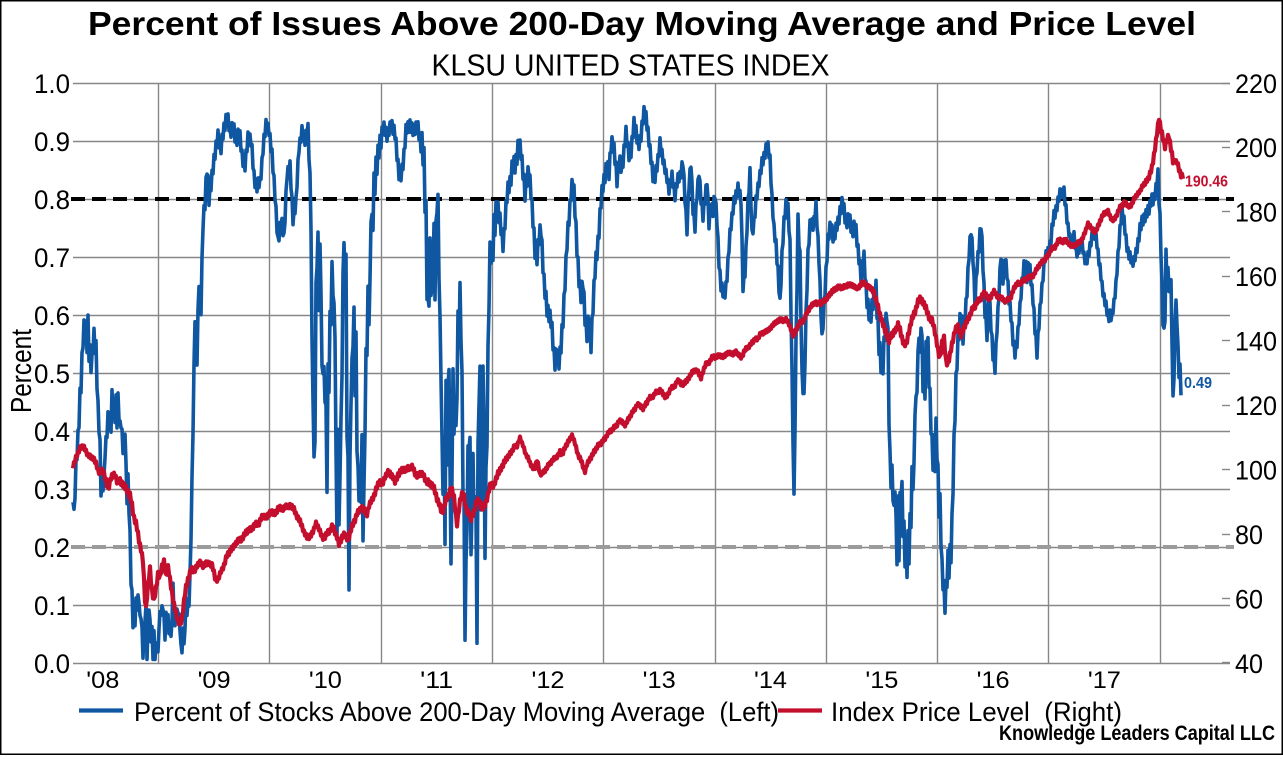 The height and width of the screenshot is (760, 1283). What do you see at coordinates (52, 84) in the screenshot?
I see `svg-text: 1.0` at bounding box center [52, 84].